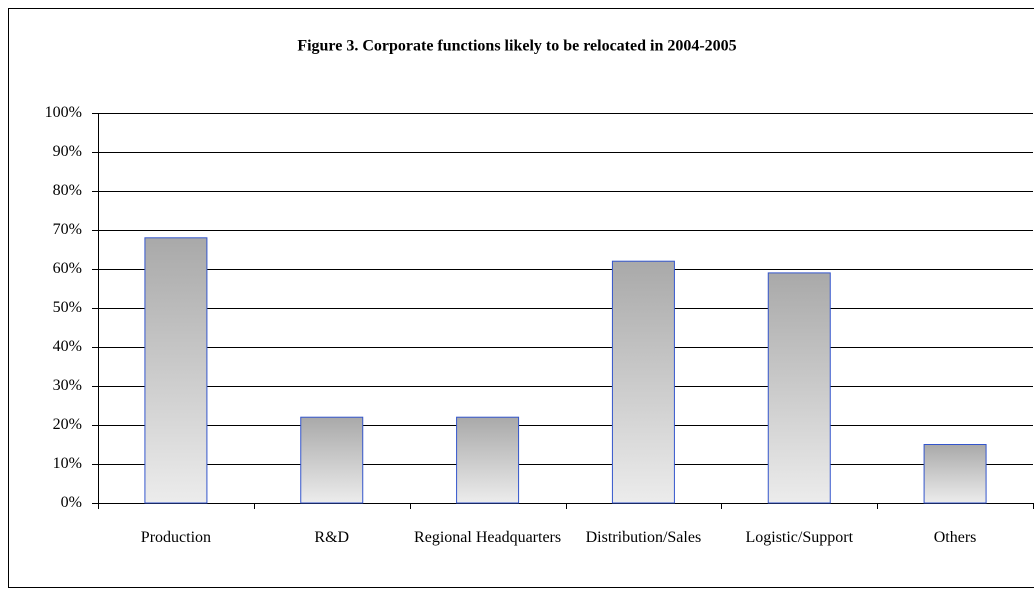  I want to click on x-tick-label: Logistic/Support, so click(799, 537).